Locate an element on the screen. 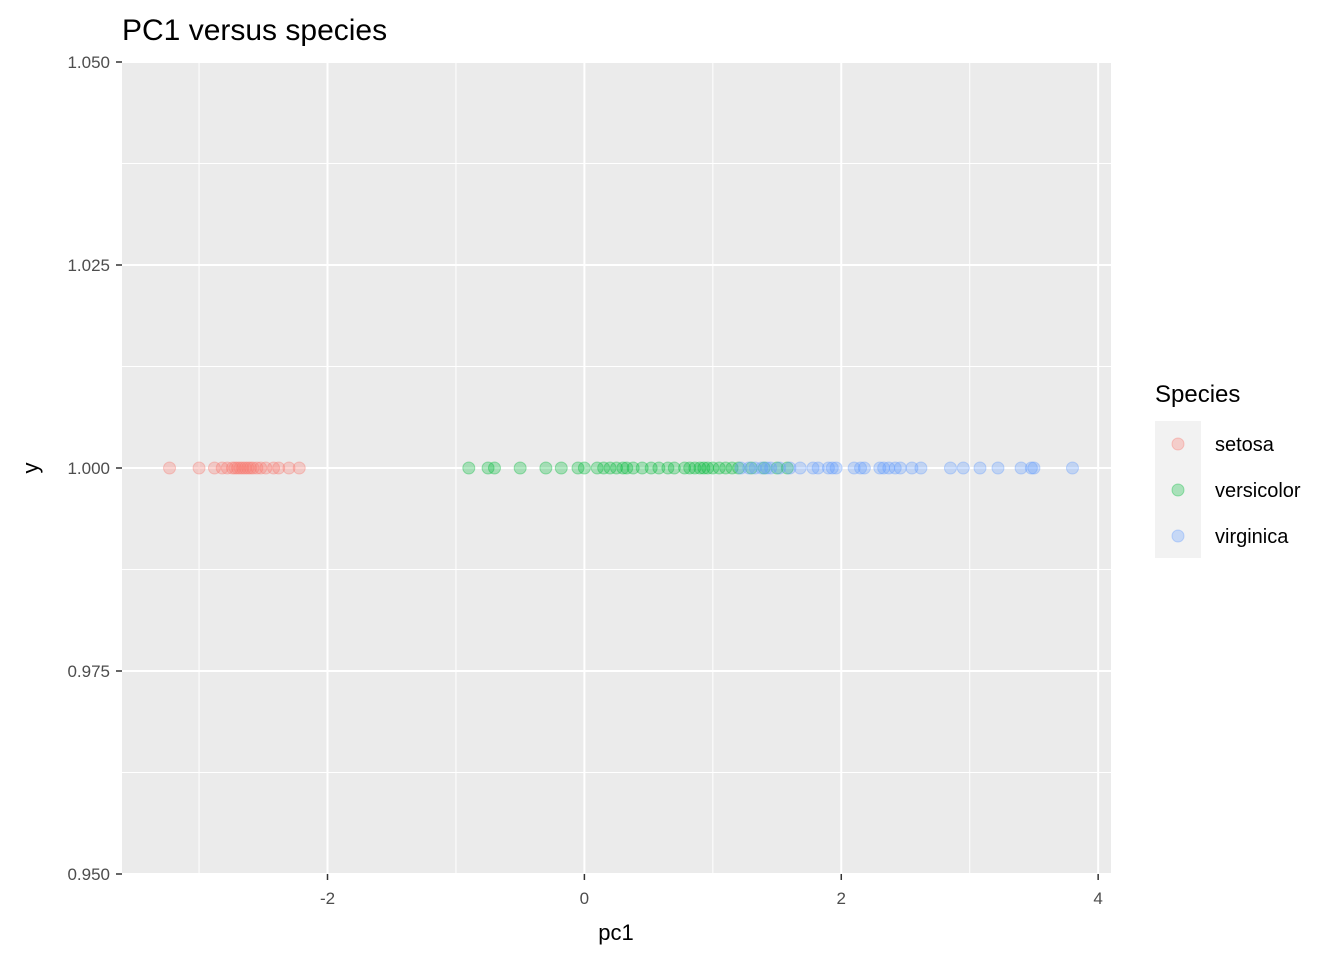 The width and height of the screenshot is (1344, 960). legend-key-background is located at coordinates (1178, 489).